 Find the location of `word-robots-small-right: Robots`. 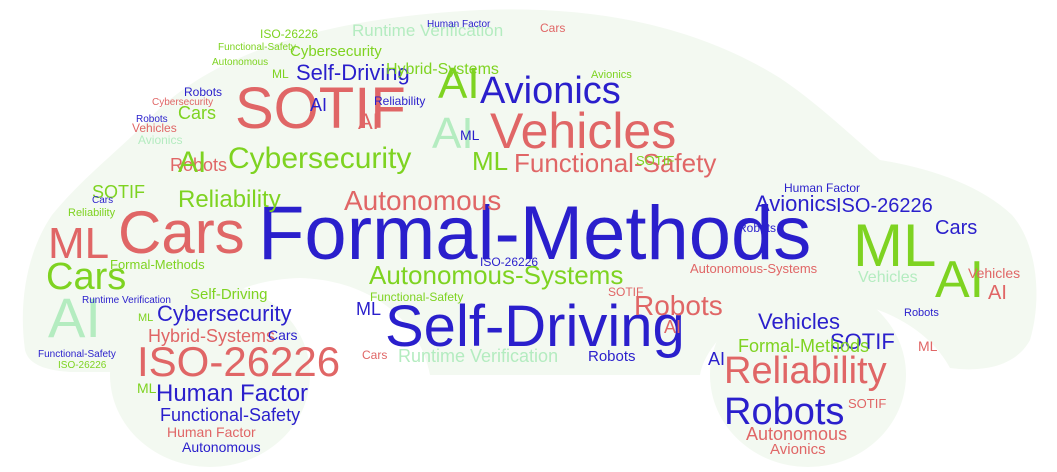

word-robots-small-right: Robots is located at coordinates (757, 228).